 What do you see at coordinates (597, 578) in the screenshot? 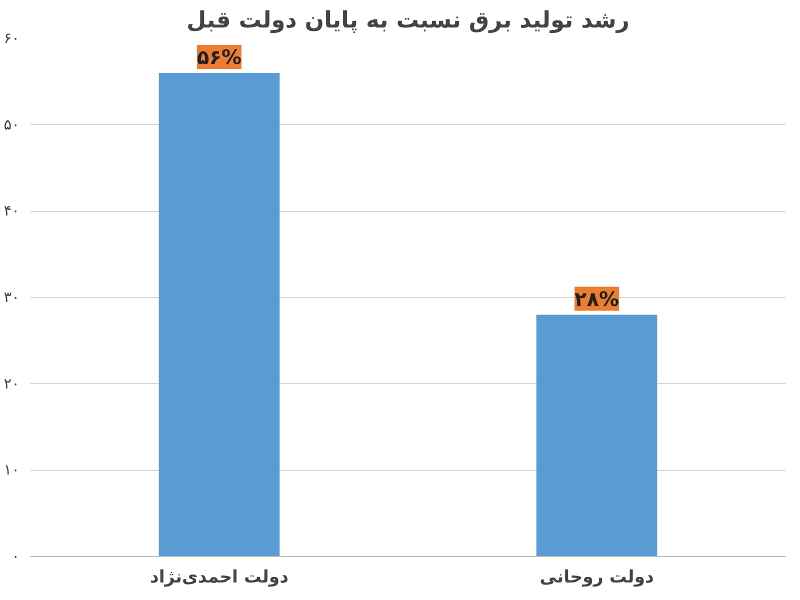
I see `x-tick-label: دولت روحانی` at bounding box center [597, 578].